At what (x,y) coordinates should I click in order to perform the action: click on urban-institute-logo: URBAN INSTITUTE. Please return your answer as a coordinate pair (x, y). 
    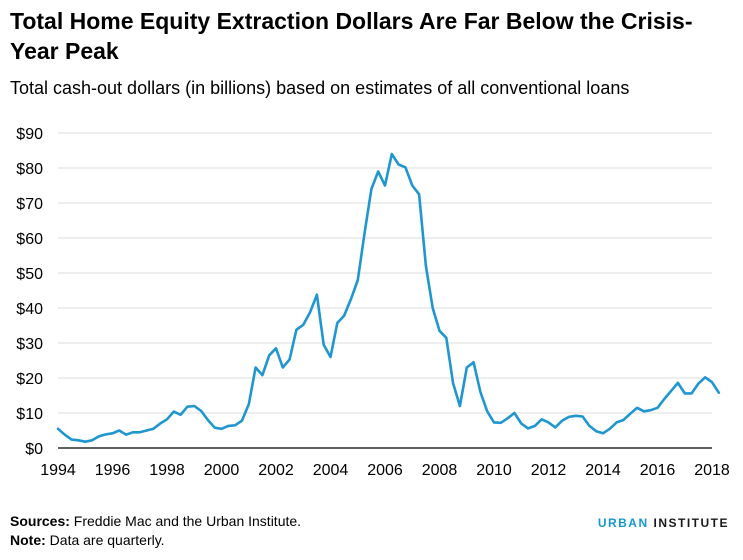
    Looking at the image, I should click on (663, 523).